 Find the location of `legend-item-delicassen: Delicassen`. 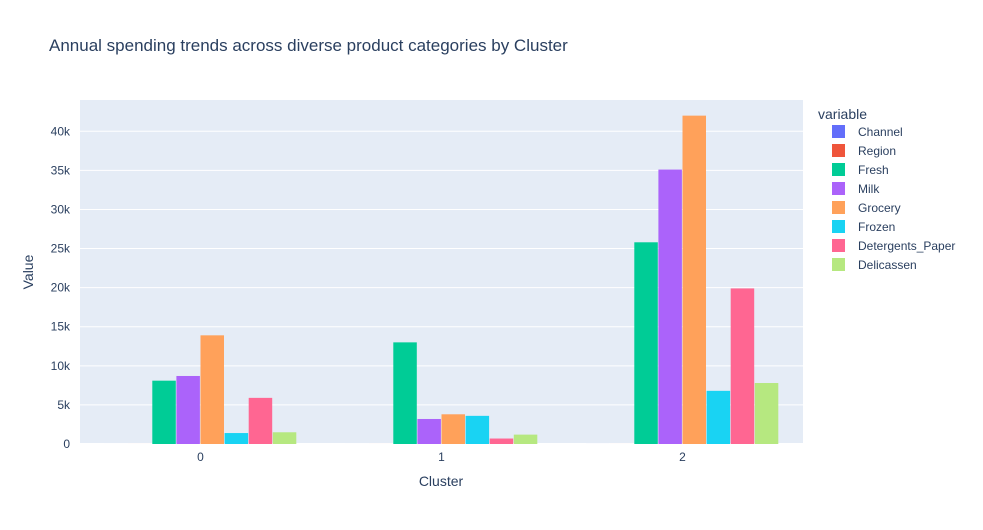

legend-item-delicassen: Delicassen is located at coordinates (874, 265).